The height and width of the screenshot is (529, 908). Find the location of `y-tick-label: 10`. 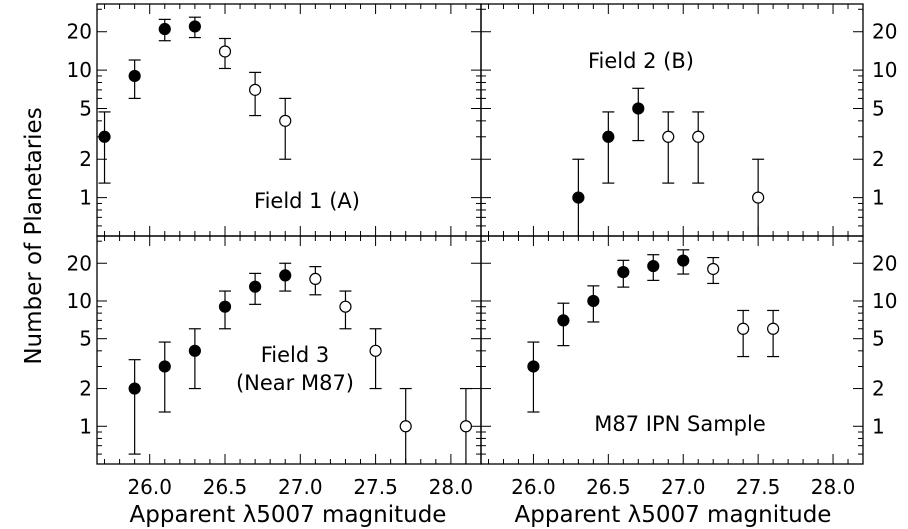

y-tick-label: 10 is located at coordinates (884, 301).